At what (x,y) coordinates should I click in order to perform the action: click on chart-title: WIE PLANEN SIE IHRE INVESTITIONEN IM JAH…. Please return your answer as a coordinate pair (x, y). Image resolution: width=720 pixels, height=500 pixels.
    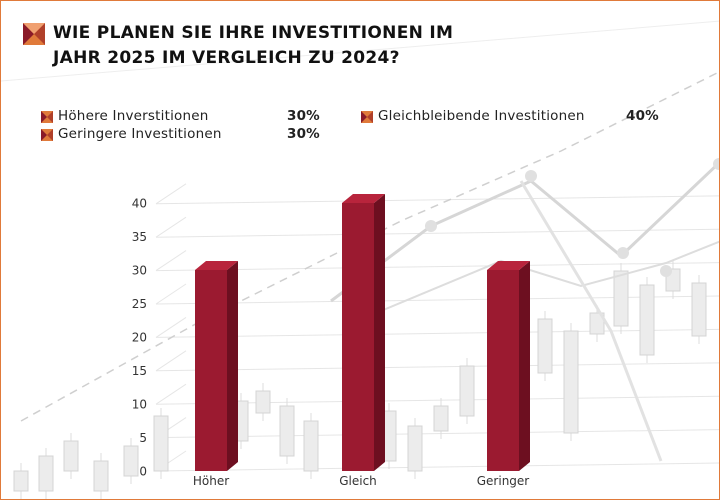
    Looking at the image, I should click on (253, 45).